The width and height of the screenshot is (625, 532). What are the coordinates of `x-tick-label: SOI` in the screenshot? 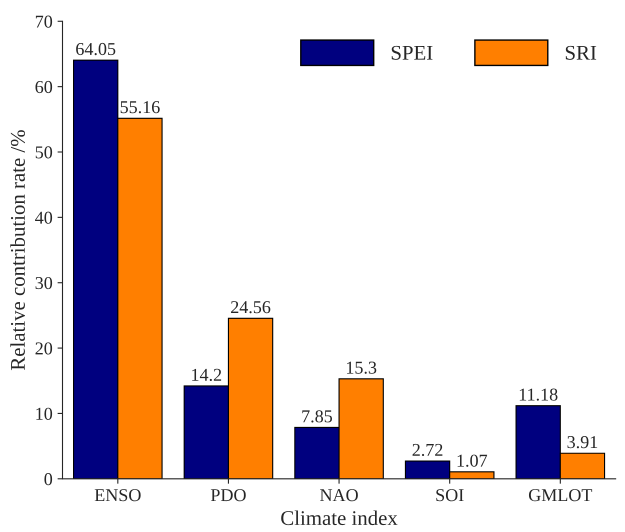 It's located at (450, 495).